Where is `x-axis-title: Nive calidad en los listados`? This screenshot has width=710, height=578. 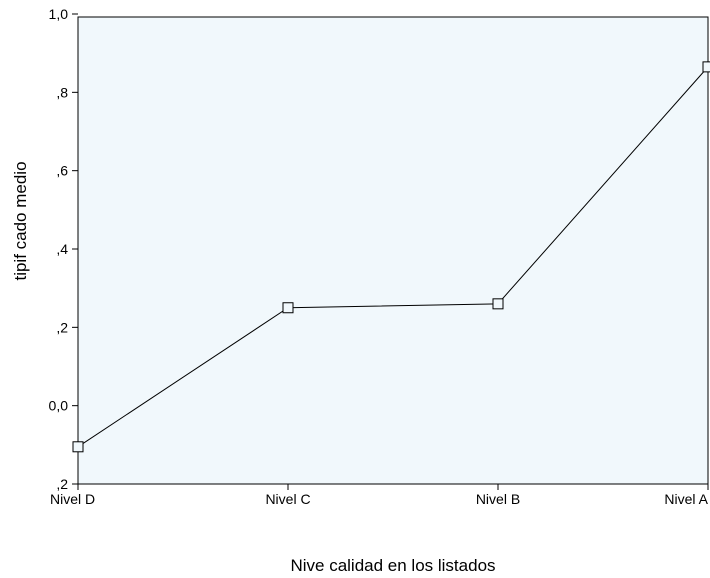
x-axis-title: Nive calidad en los listados is located at coordinates (392, 565).